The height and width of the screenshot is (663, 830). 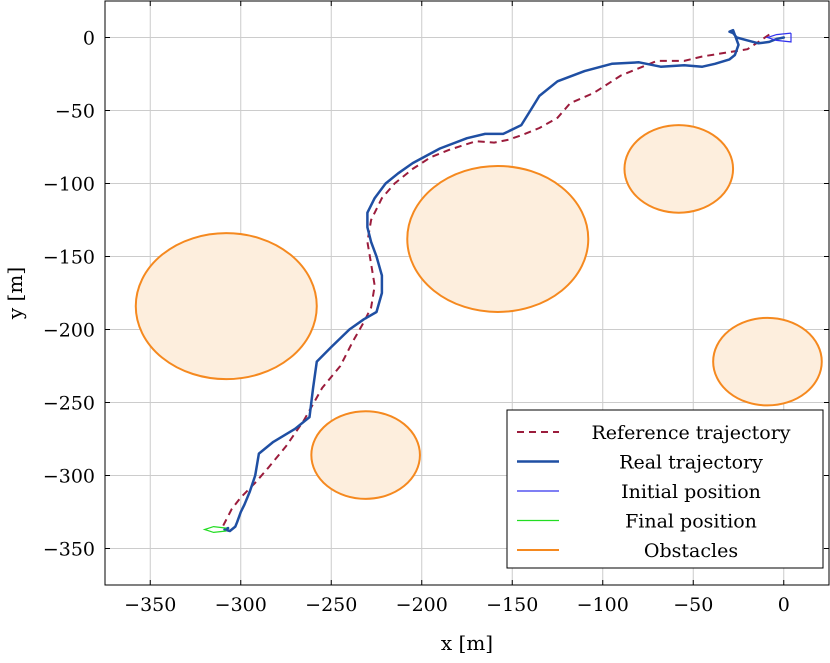 I want to click on y-tick-label: −350, so click(x=69, y=550).